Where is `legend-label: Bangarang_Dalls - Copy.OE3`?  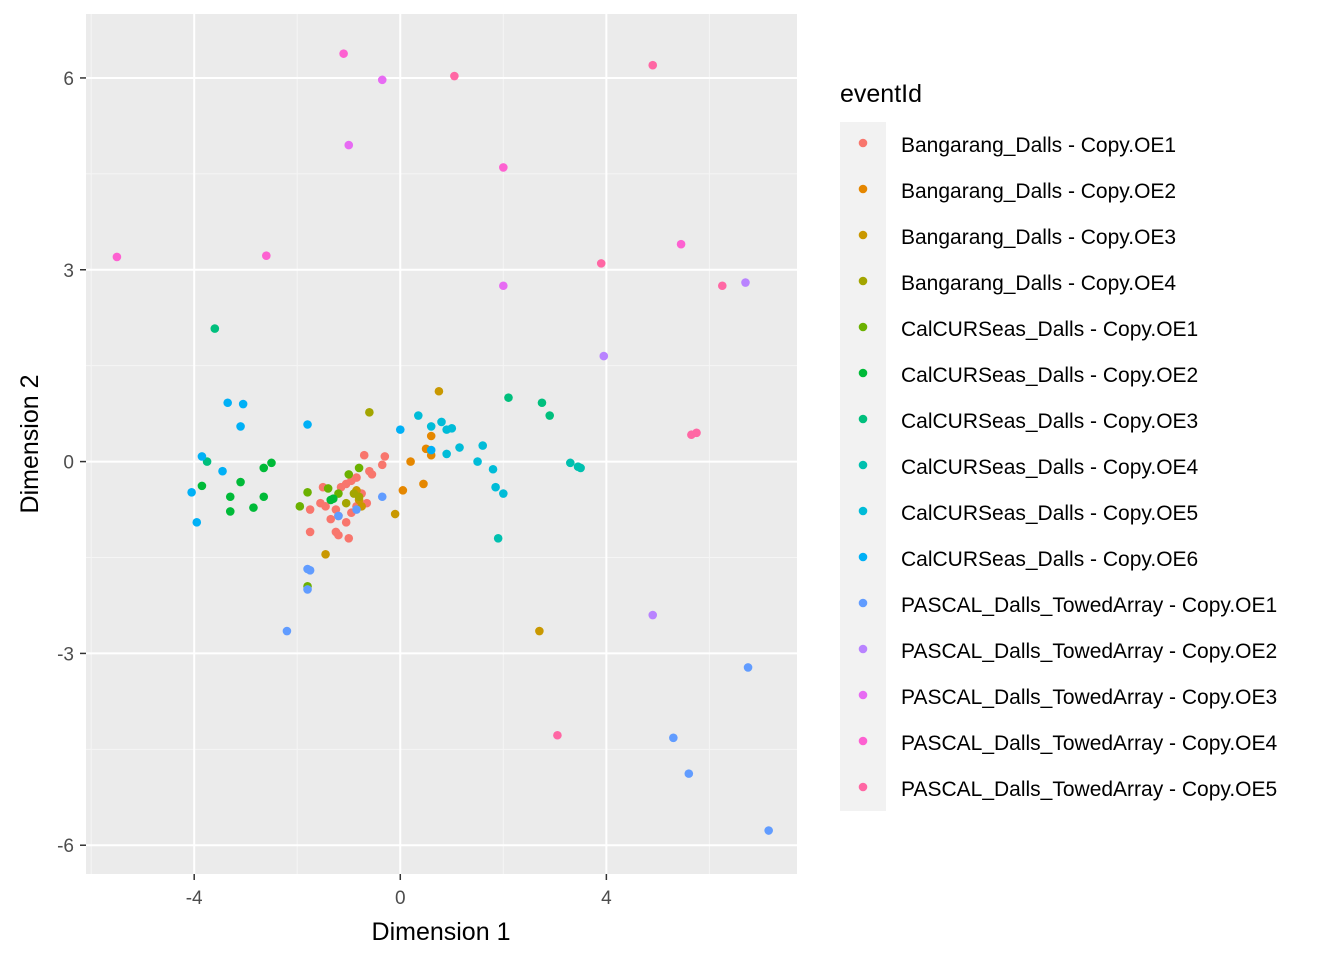 legend-label: Bangarang_Dalls - Copy.OE3 is located at coordinates (1038, 237).